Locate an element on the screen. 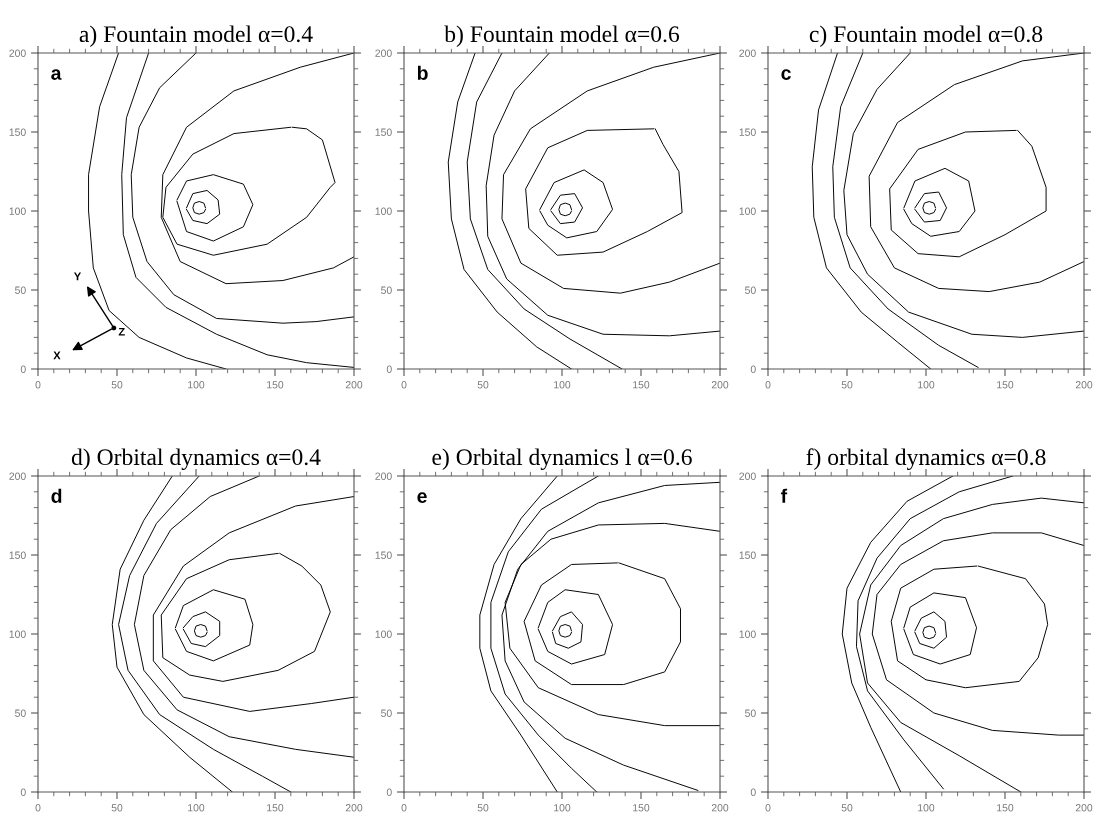  chart-title: f) orbital dynamics α=0.8 is located at coordinates (926, 459).